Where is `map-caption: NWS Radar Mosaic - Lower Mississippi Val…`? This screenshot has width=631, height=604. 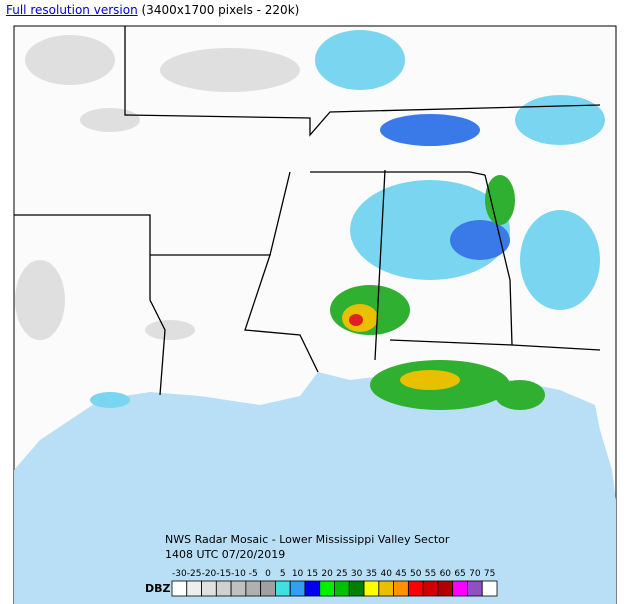 map-caption: NWS Radar Mosaic - Lower Mississippi Val… is located at coordinates (307, 539).